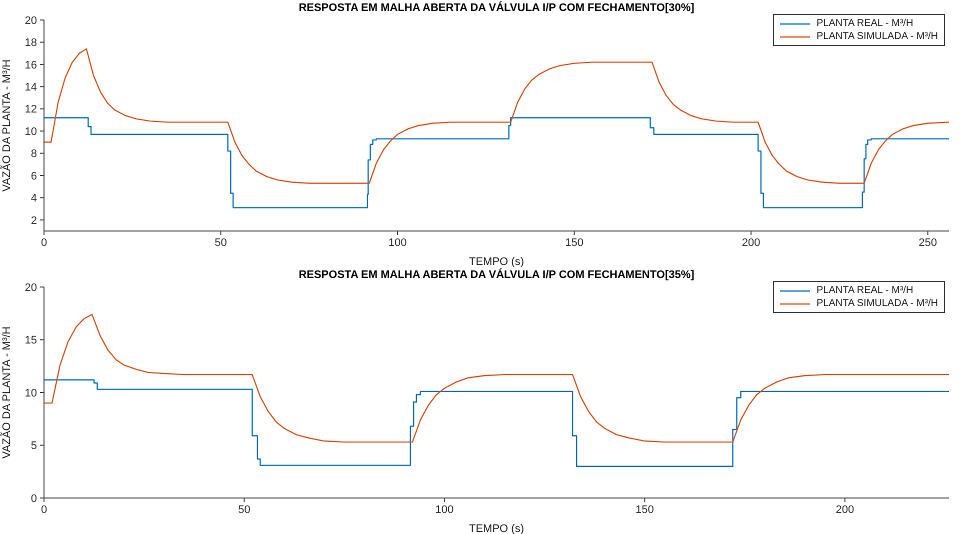 The width and height of the screenshot is (961, 534). What do you see at coordinates (33, 154) in the screenshot?
I see `y-tick-label: 8` at bounding box center [33, 154].